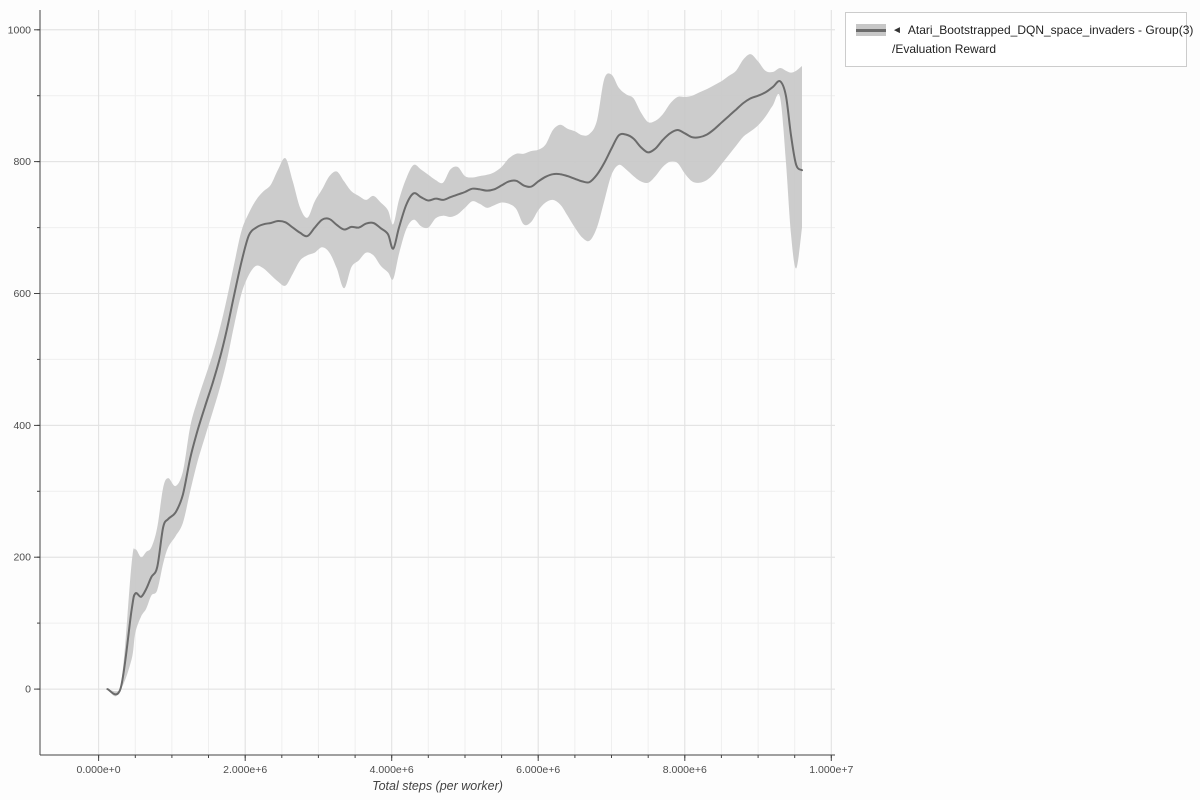  I want to click on x-tick-label: 0.000e+0, so click(99, 770).